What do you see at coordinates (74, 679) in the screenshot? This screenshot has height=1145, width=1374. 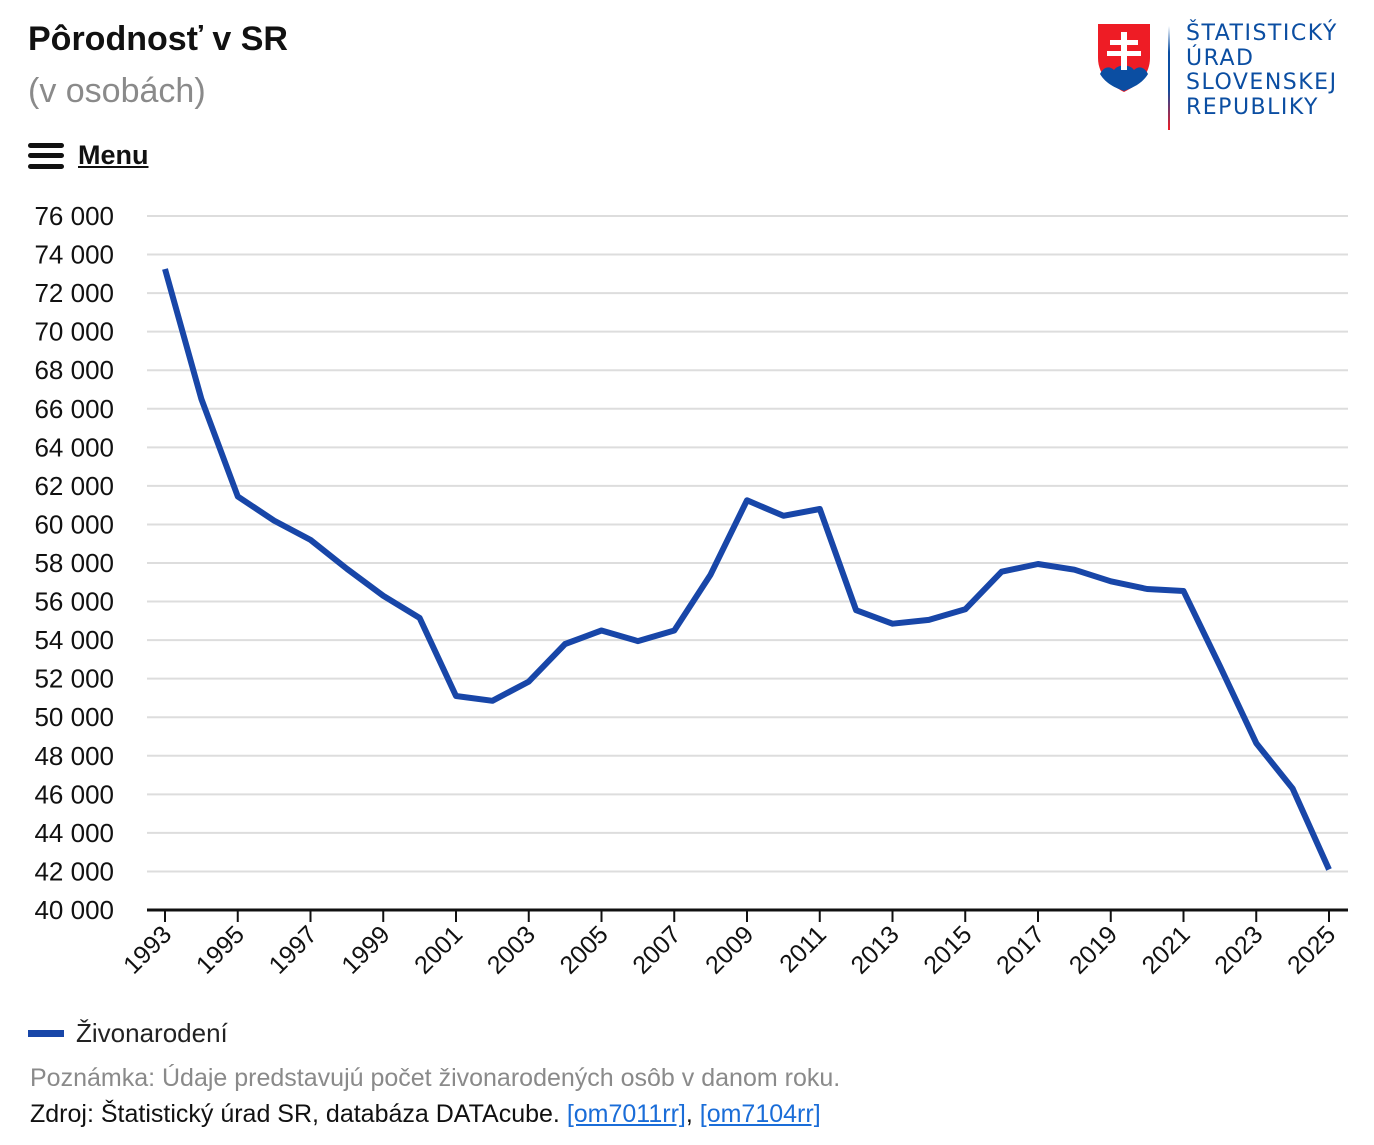 I see `y-tick-label: 52 000` at bounding box center [74, 679].